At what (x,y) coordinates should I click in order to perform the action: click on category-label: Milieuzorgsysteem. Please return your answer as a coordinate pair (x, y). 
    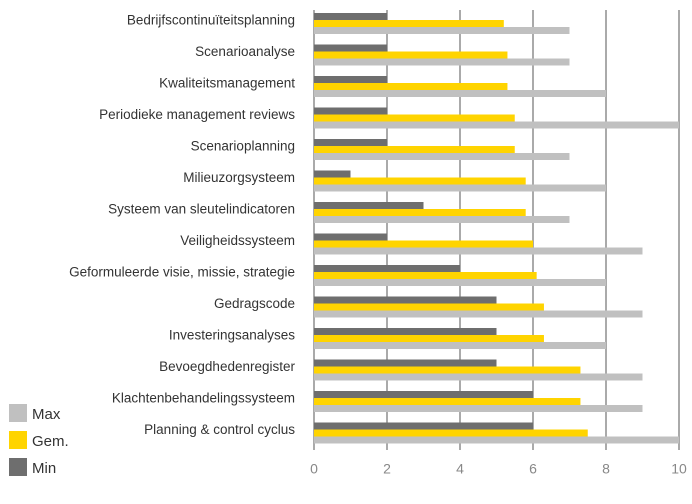
    Looking at the image, I should click on (239, 177).